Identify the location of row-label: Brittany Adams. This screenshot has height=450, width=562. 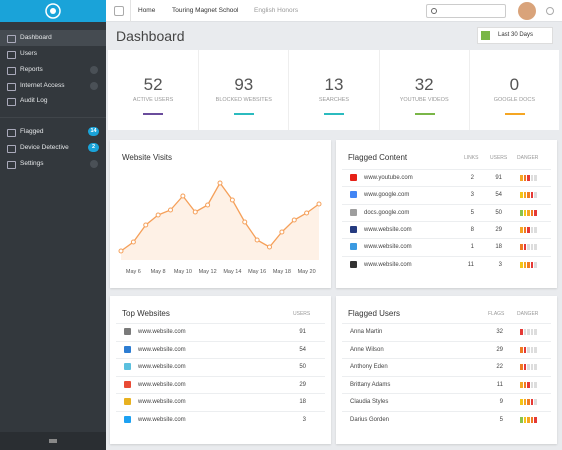
(370, 384).